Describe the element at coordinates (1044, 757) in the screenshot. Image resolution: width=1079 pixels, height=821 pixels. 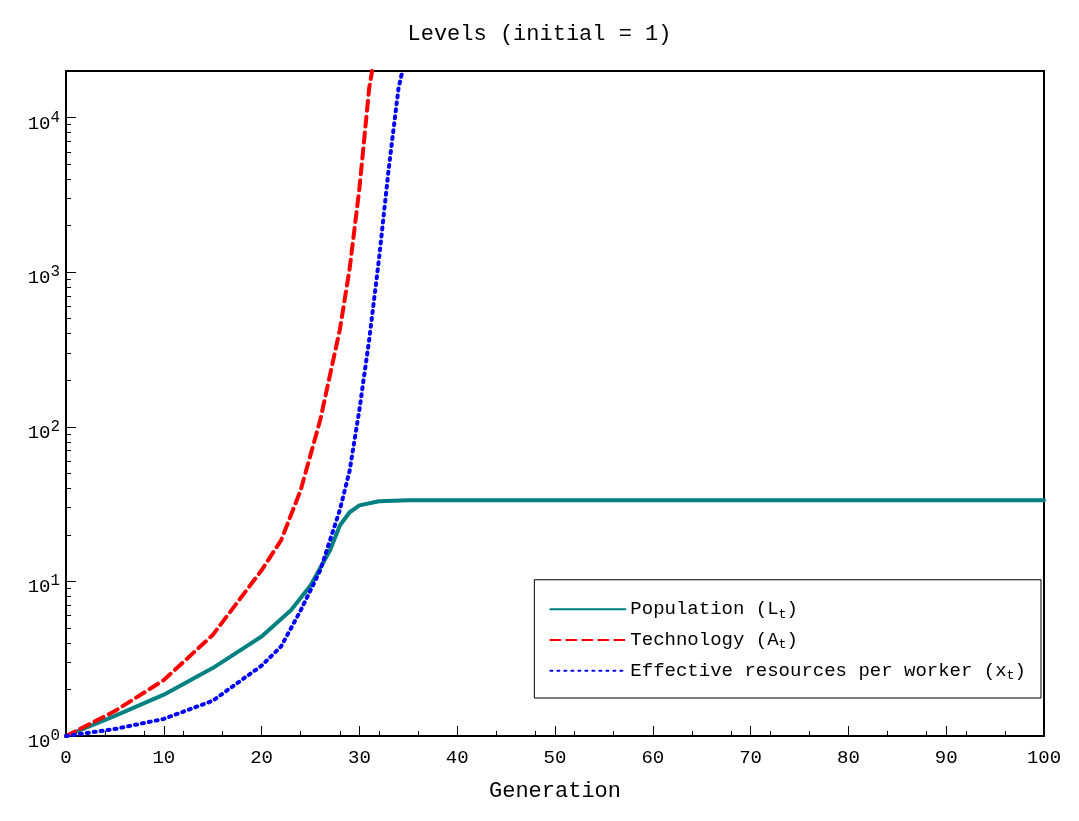
I see `x-tick-label: 100` at that location.